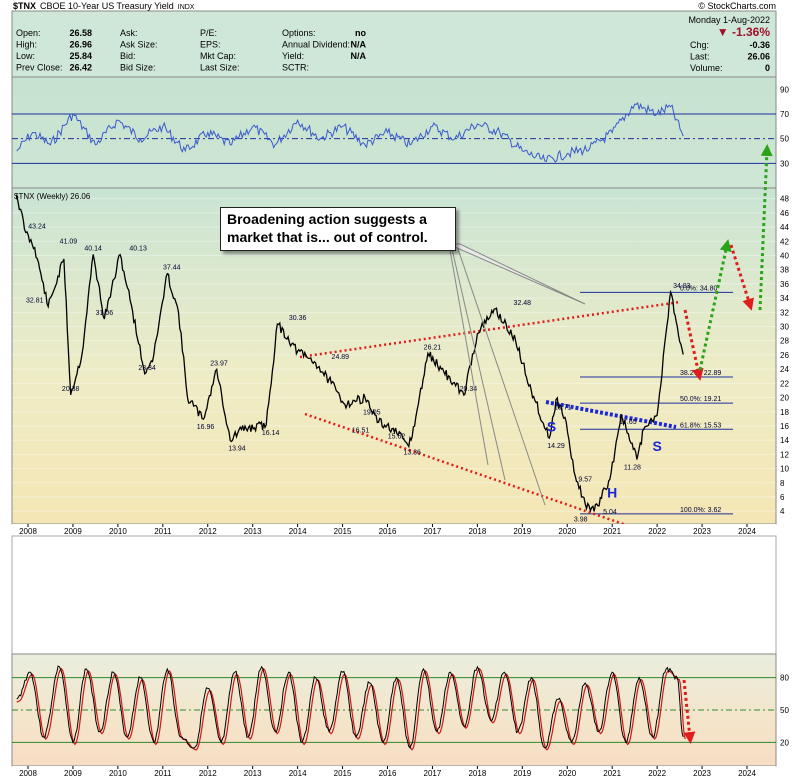 Image resolution: width=800 pixels, height=783 pixels. Describe the element at coordinates (52, 196) in the screenshot. I see `price-panel-title: $TNX (Weekly) 26.06` at that location.